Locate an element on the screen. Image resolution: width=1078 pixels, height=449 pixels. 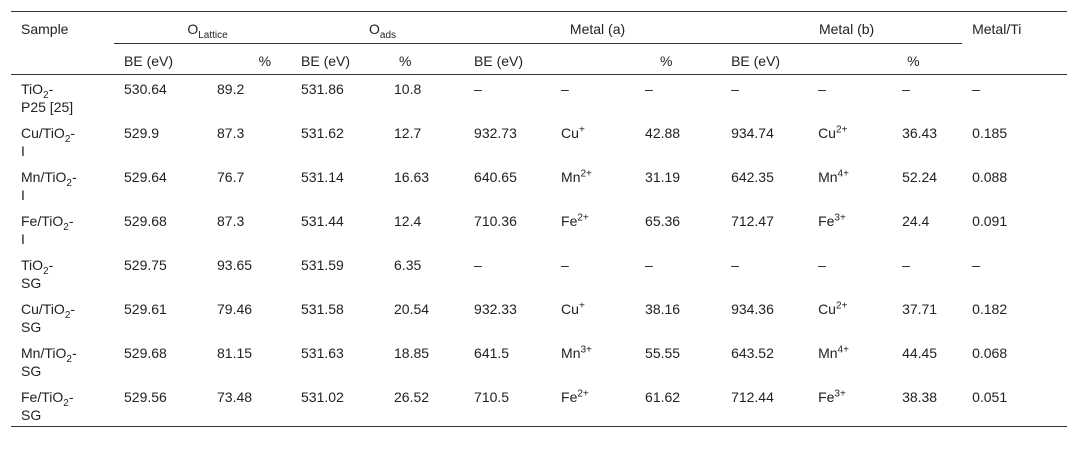
metal-a-pct-cell: 65.36 is located at coordinates (663, 220).